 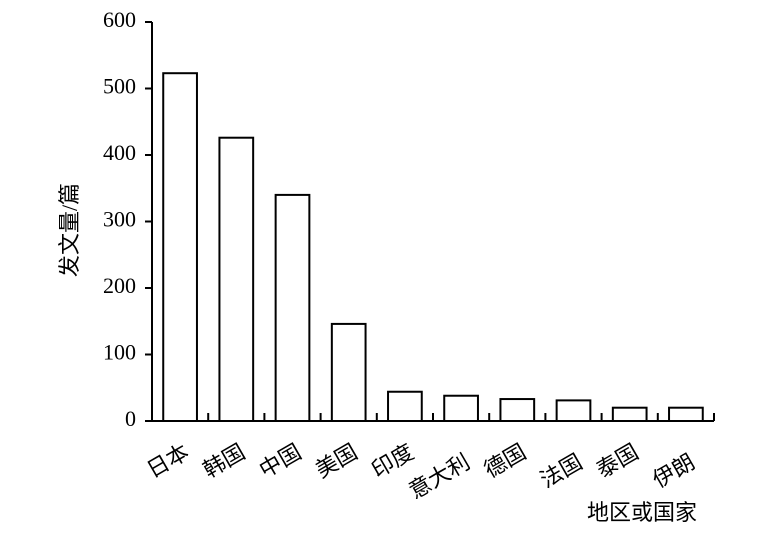 I want to click on y-tick-label: 300, so click(x=119, y=219).